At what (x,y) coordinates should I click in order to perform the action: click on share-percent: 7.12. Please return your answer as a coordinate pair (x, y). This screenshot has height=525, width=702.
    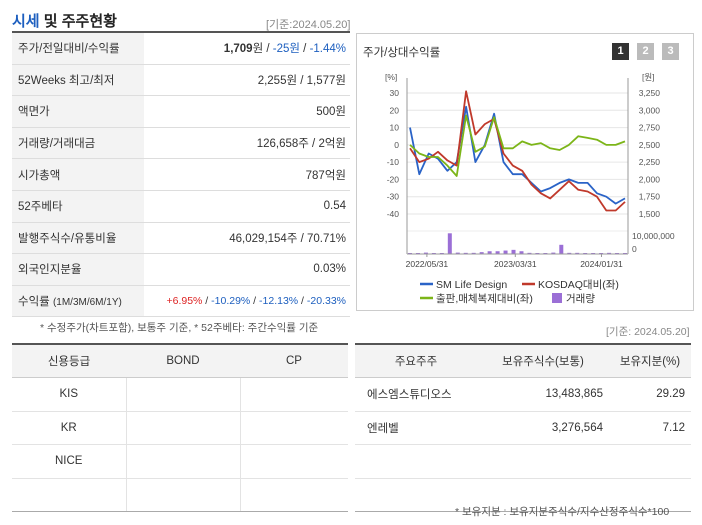
    Looking at the image, I should click on (650, 428).